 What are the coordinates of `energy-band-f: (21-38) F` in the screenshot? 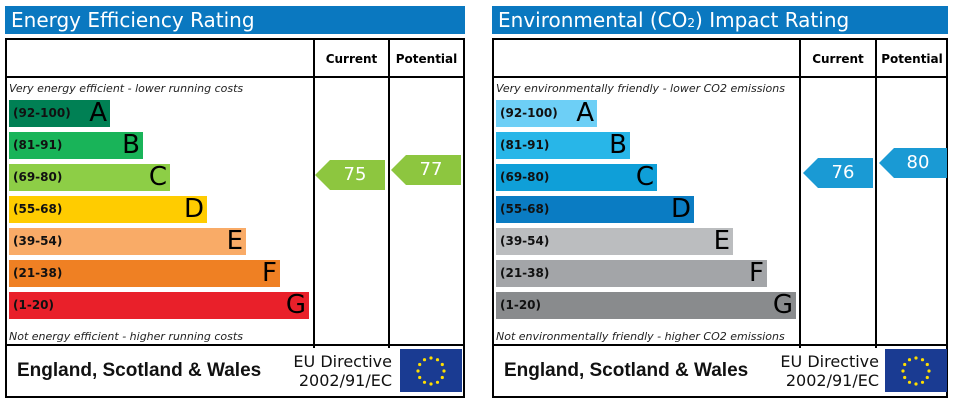 It's located at (144, 273).